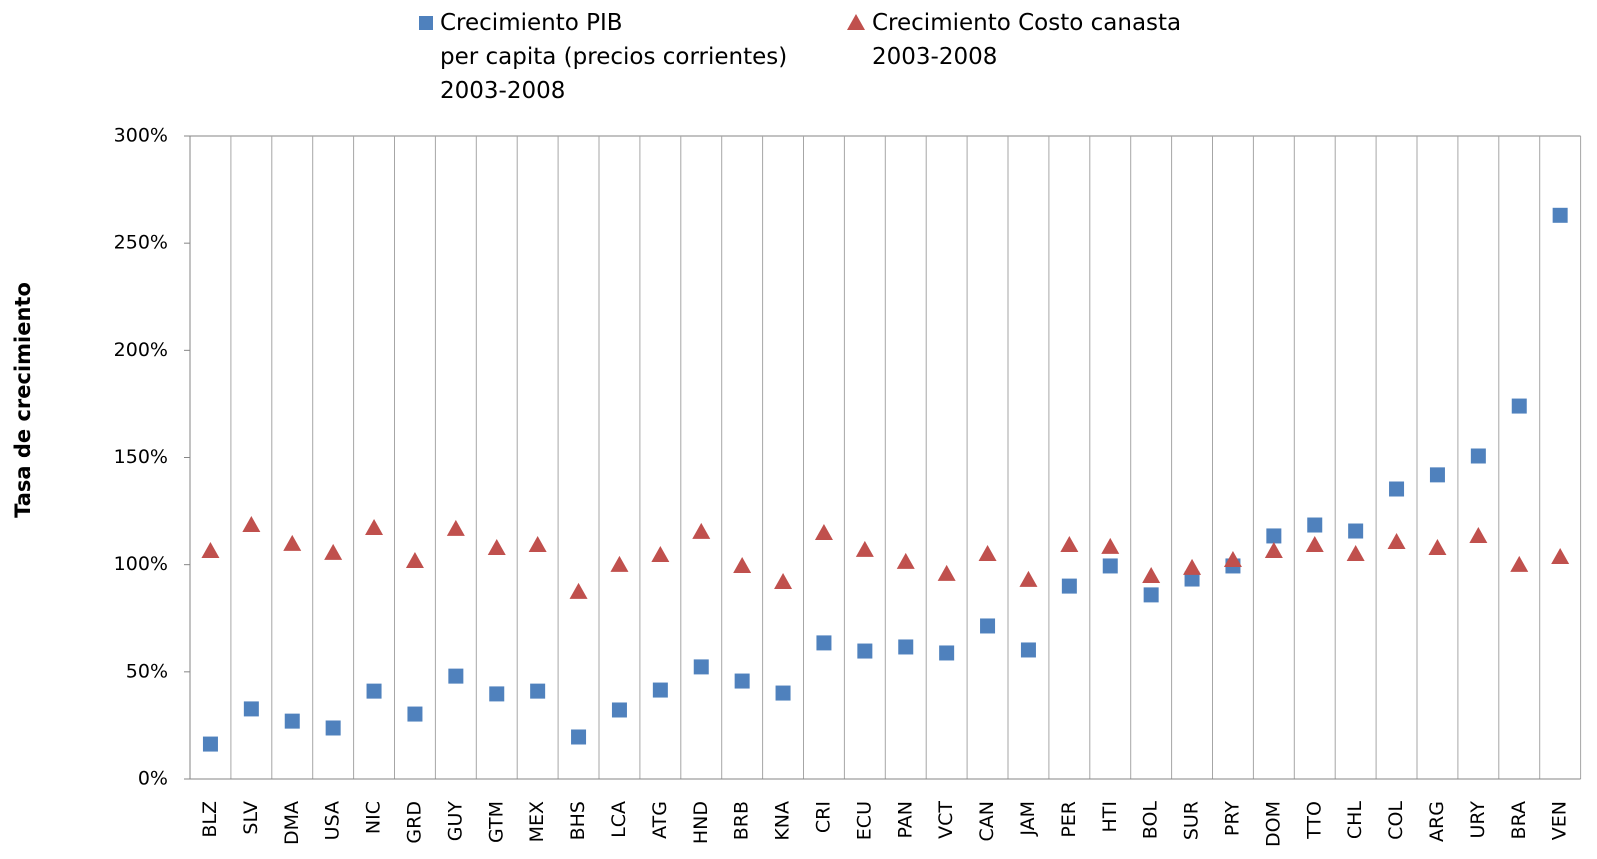 The width and height of the screenshot is (1597, 859). Describe the element at coordinates (823, 817) in the screenshot. I see `x-tick-label: CRI` at that location.